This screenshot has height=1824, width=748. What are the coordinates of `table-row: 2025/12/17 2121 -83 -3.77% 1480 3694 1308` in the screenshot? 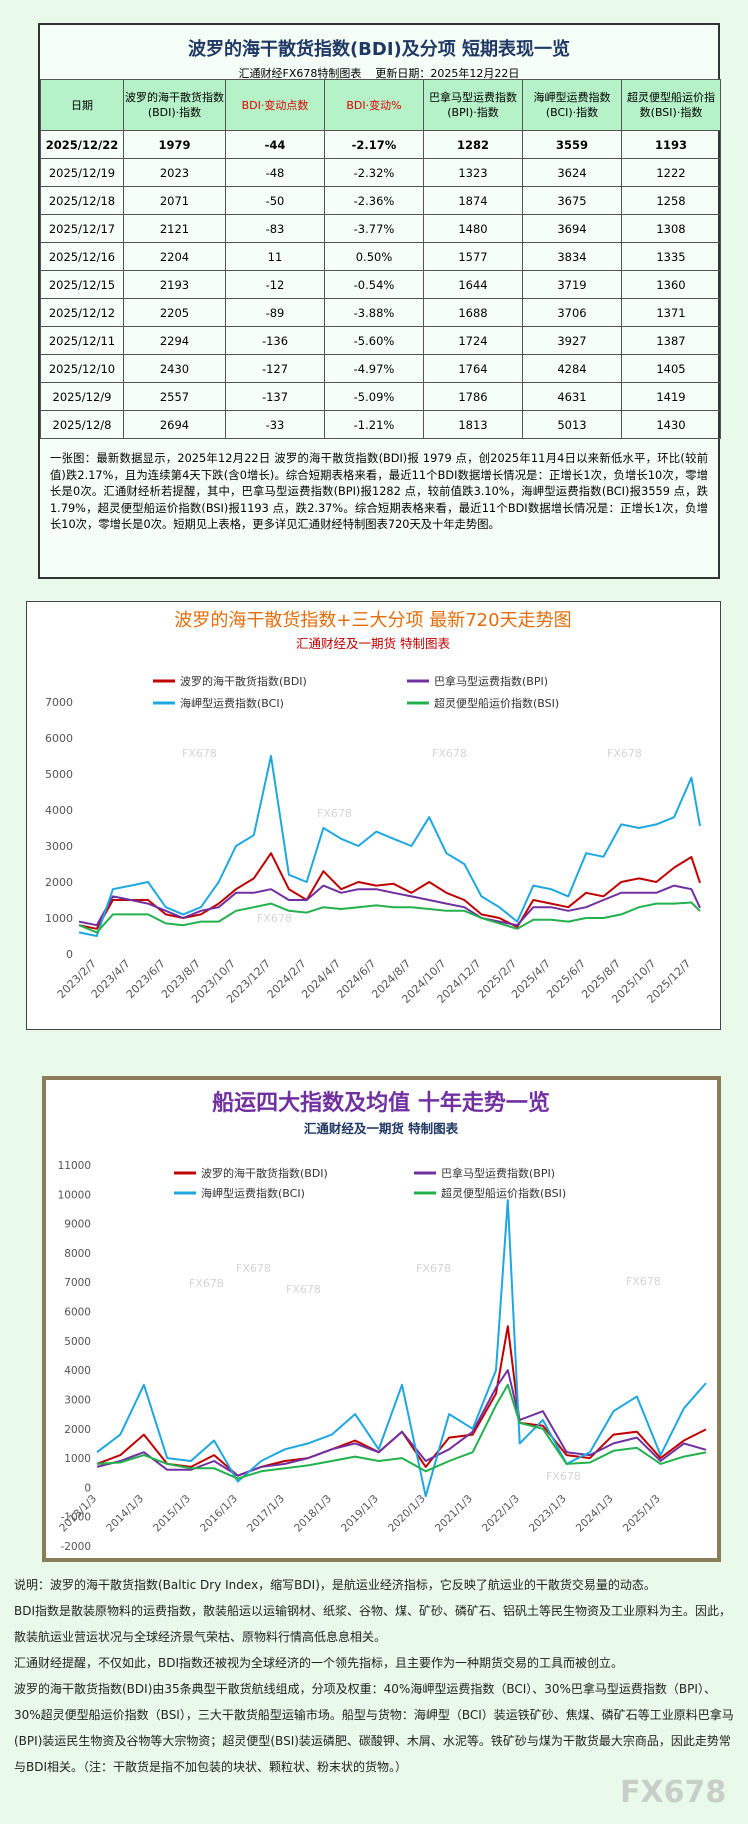 It's located at (380, 228).